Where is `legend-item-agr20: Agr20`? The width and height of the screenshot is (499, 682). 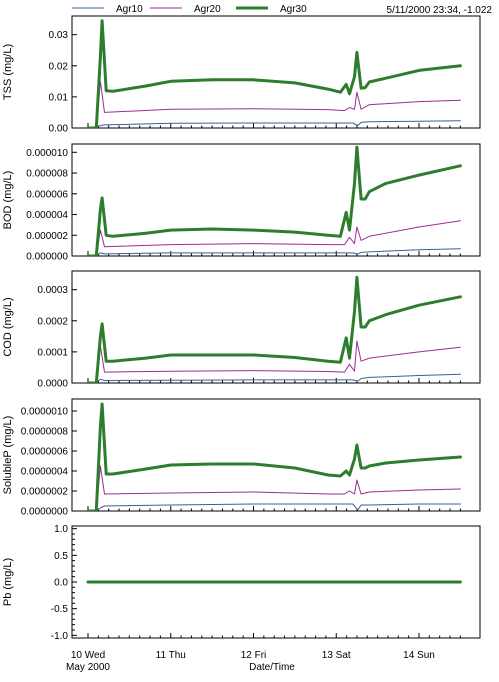
legend-item-agr20: Agr20 is located at coordinates (185, 9).